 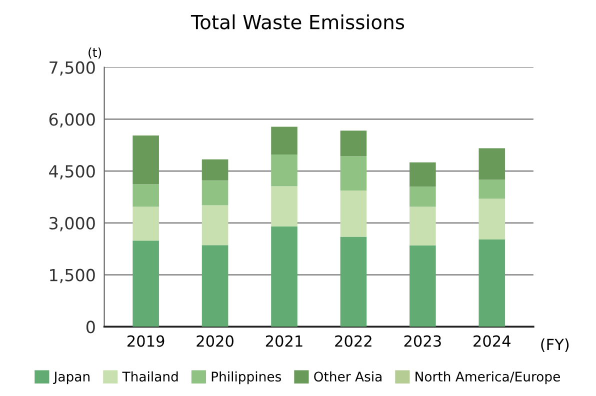 What do you see at coordinates (348, 376) in the screenshot?
I see `legend-label: Other Asia` at bounding box center [348, 376].